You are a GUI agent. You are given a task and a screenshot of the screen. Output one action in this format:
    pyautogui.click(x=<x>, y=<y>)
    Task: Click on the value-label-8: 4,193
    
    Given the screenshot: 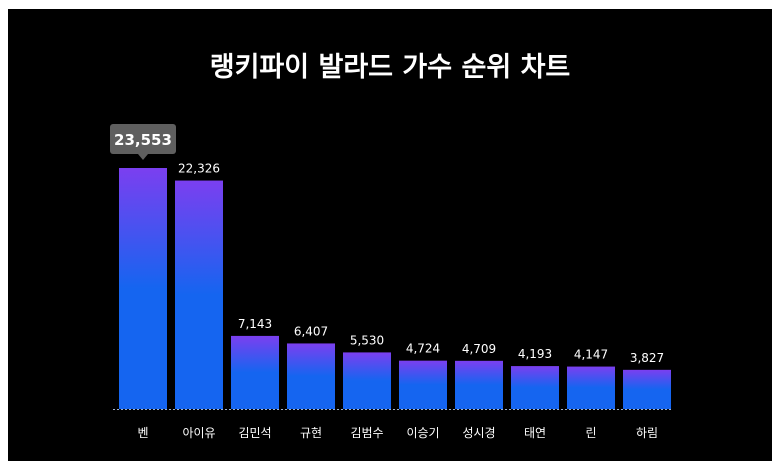 What is the action you would take?
    pyautogui.click(x=535, y=354)
    